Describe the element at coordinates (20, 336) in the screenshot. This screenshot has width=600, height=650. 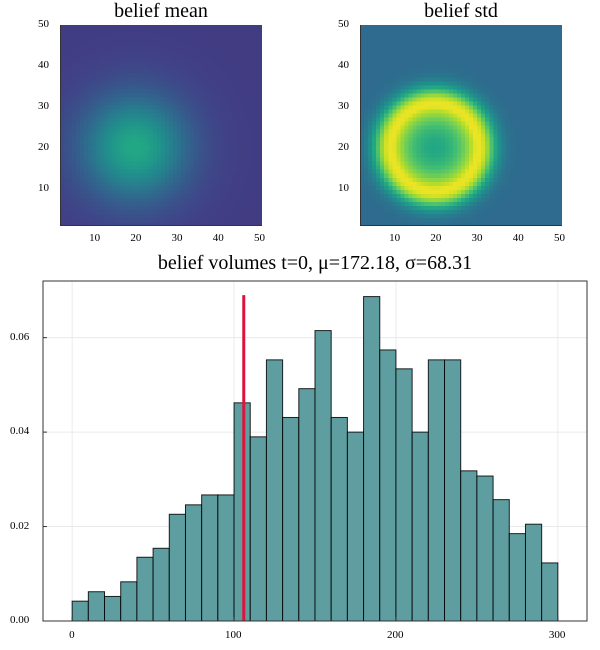
I see `y-tick-label: 0.06` at that location.